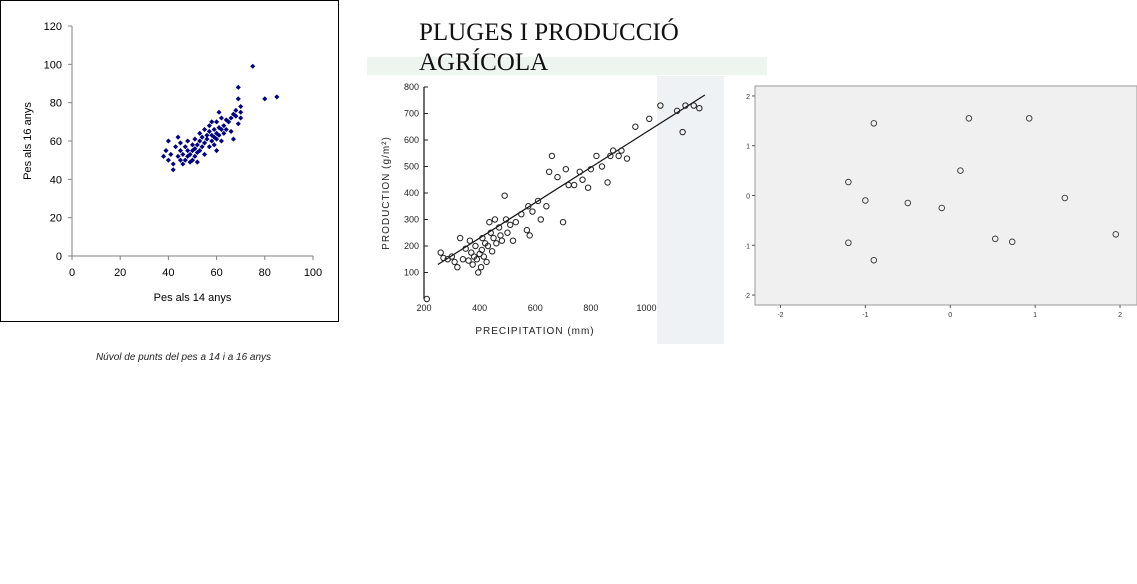  I want to click on page-title: PLUGES I PRODUCCIÓ AGRÍCOLA, so click(549, 48).